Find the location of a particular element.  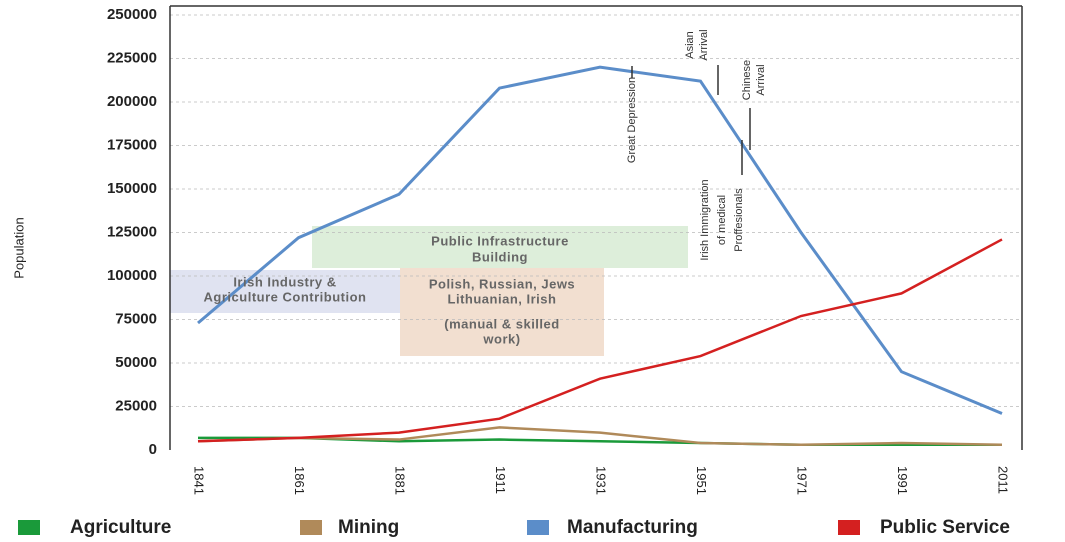

y-tick-label: 225000 is located at coordinates (132, 57).